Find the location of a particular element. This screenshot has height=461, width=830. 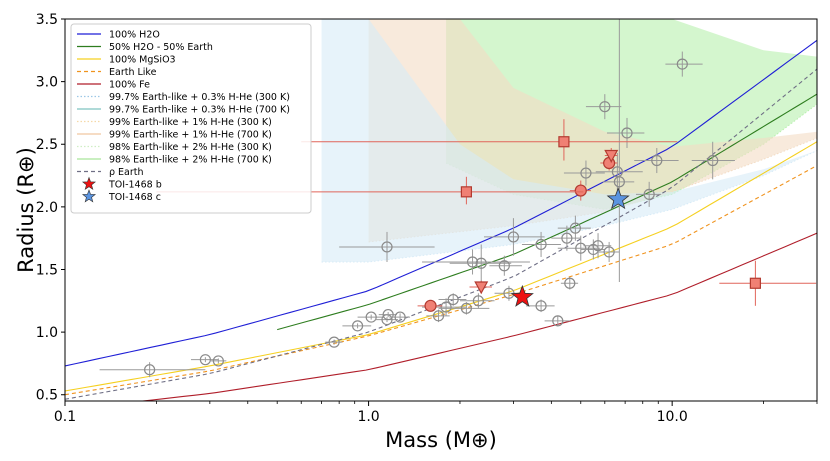

legend-entry-98-earth-like-2-h-he-700-k: 98% Earth-like + 2% H-He (700 K) is located at coordinates (174, 160).